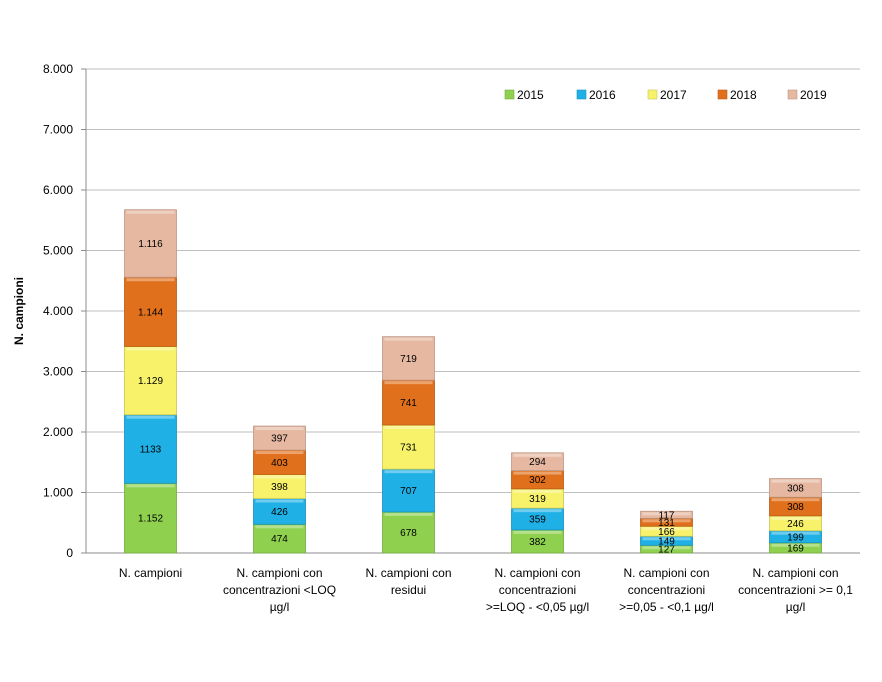 The image size is (882, 682). What do you see at coordinates (69, 553) in the screenshot?
I see `y-tick-label: 0` at bounding box center [69, 553].